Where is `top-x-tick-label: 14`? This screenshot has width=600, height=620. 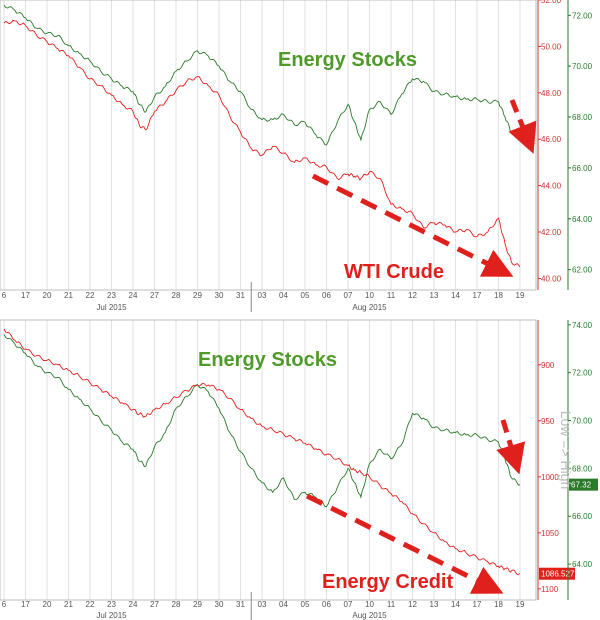
top-x-tick-label: 14 is located at coordinates (455, 295).